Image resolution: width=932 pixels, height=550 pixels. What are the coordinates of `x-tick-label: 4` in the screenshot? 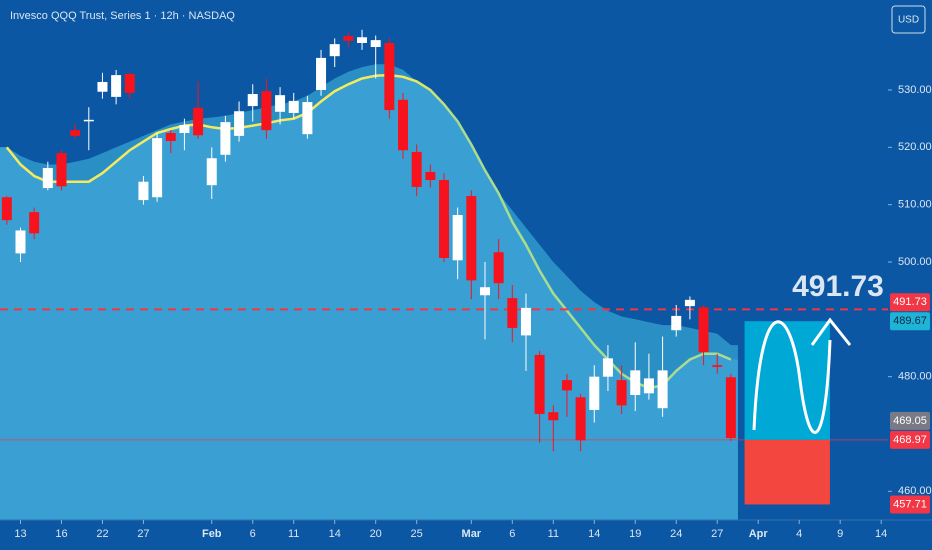 It's located at (799, 534).